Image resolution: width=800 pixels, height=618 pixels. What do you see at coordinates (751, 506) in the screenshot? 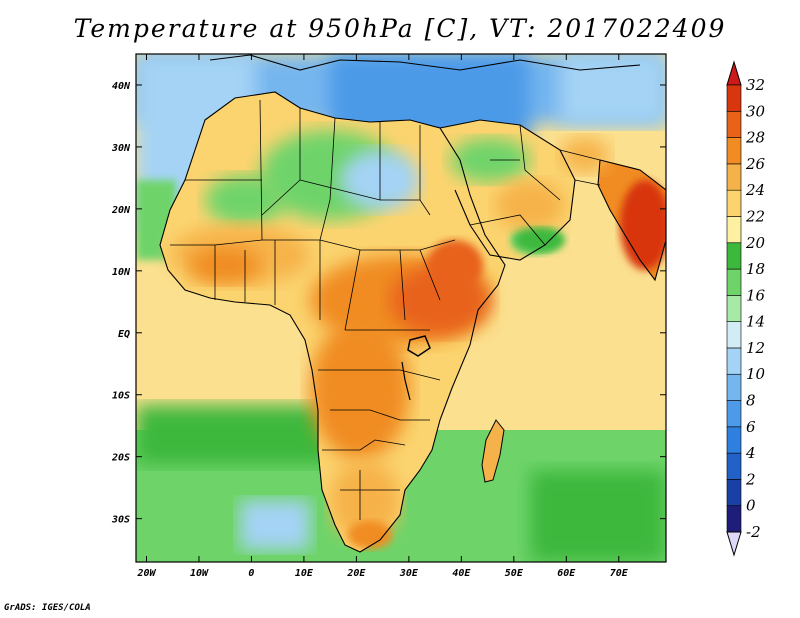
I see `colorbar-level-label: 0` at bounding box center [751, 506].